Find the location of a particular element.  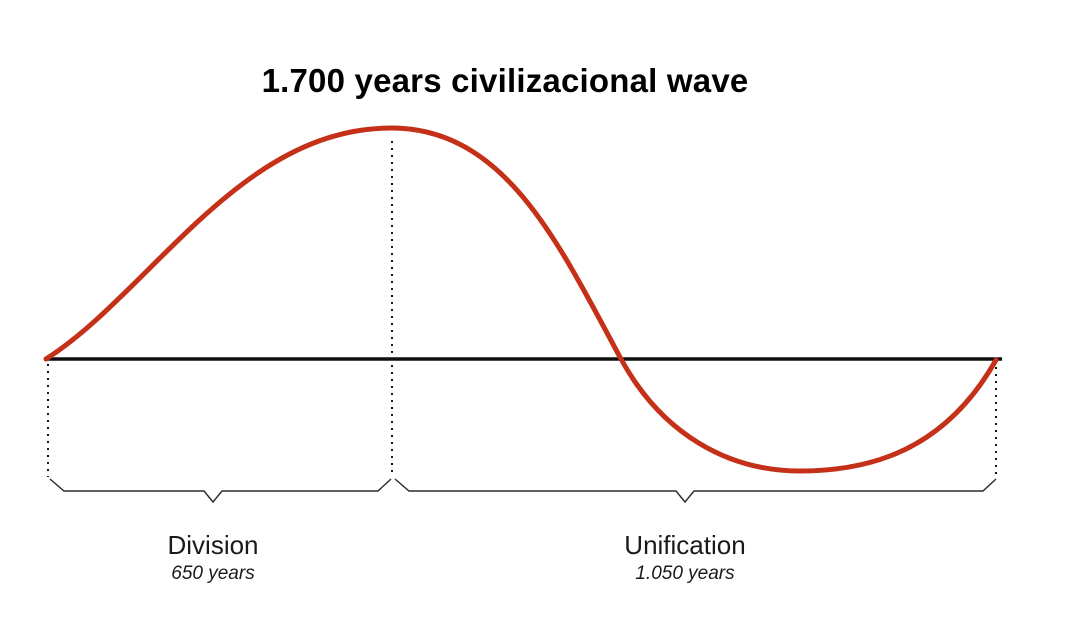

segment-division: Division 650 years is located at coordinates (213, 557).